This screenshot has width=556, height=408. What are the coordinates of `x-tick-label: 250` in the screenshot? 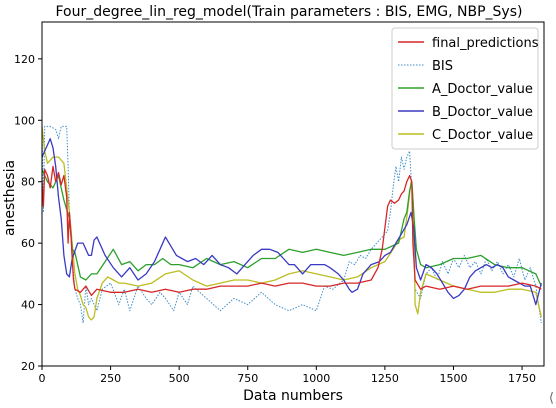 It's located at (110, 378).